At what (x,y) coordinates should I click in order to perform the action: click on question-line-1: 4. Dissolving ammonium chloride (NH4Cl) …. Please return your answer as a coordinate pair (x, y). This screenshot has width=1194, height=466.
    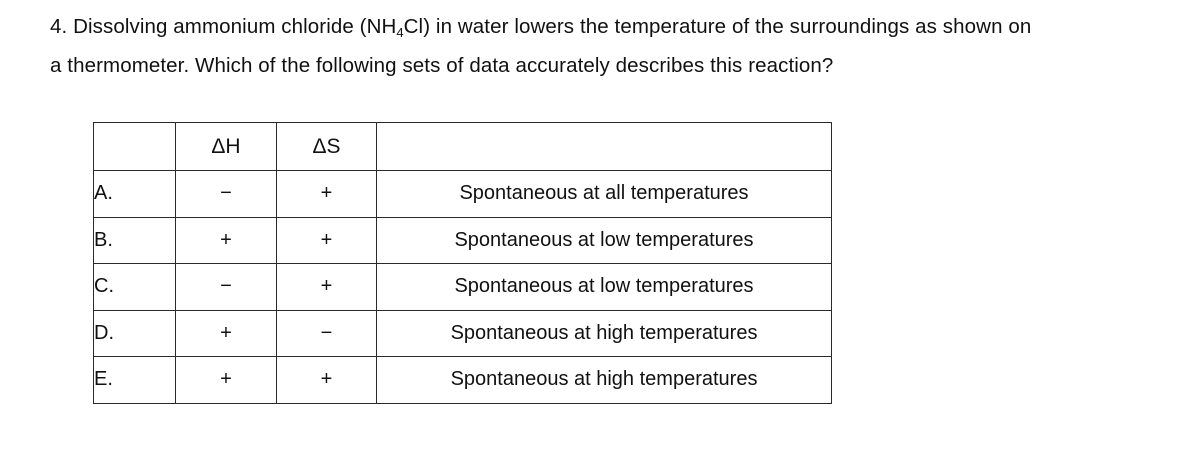
    Looking at the image, I should click on (540, 29).